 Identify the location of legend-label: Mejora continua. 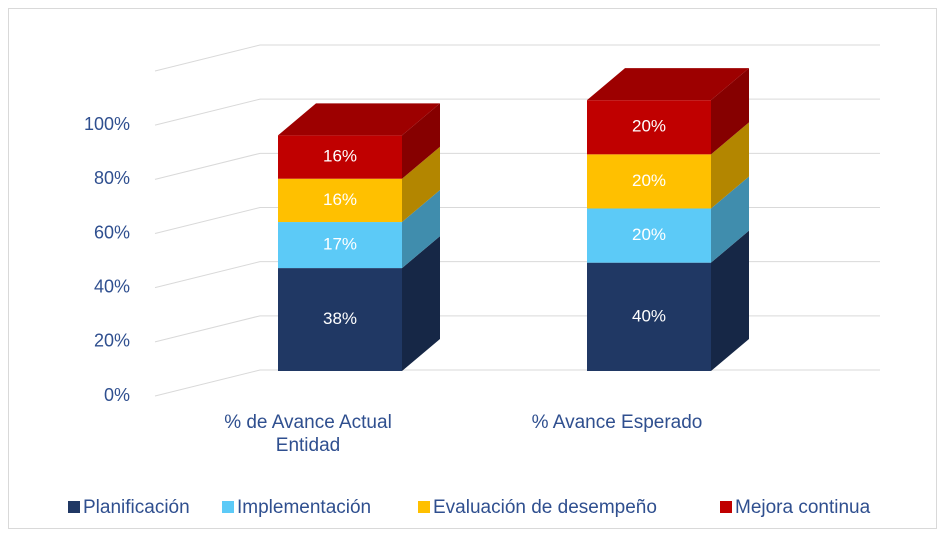
(803, 507).